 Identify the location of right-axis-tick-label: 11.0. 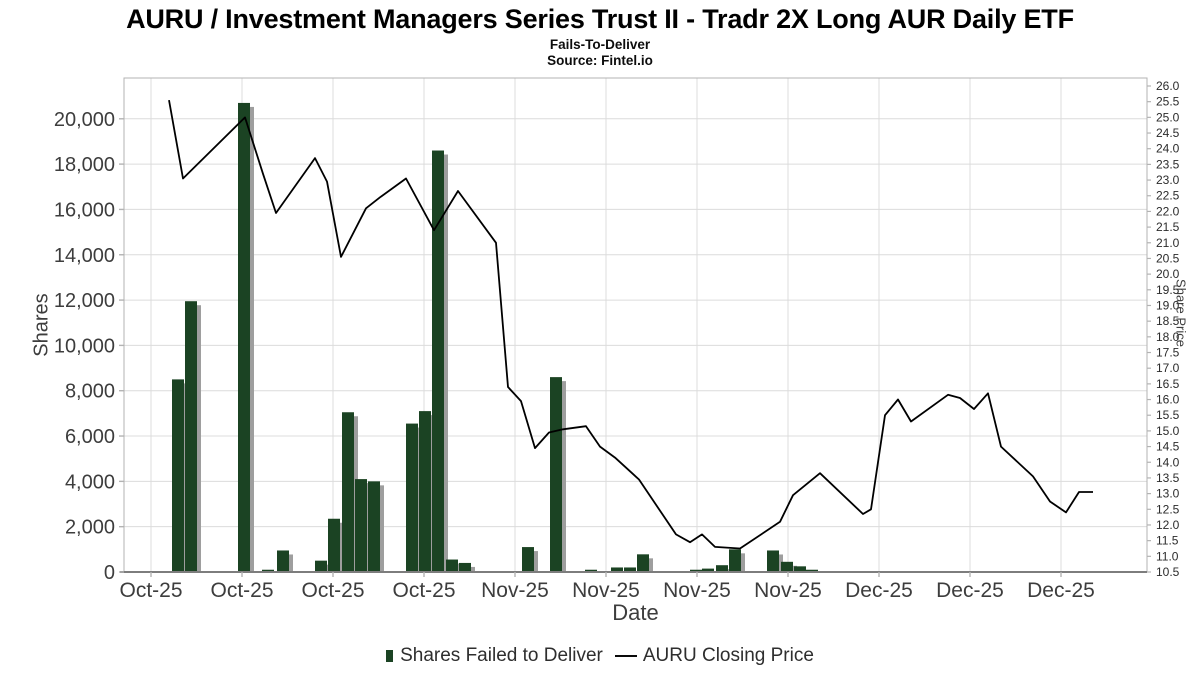
(1167, 556).